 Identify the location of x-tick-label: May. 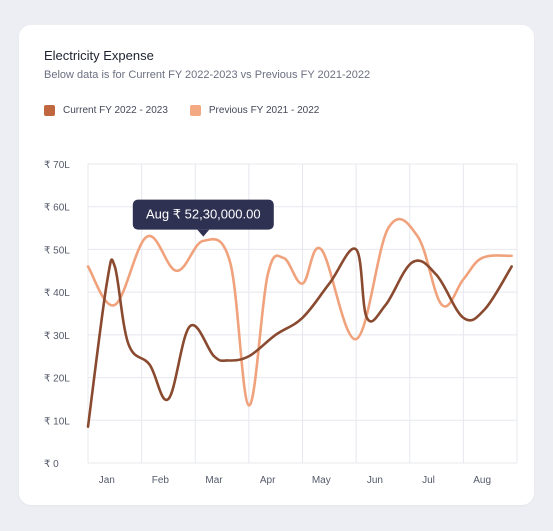
(321, 480).